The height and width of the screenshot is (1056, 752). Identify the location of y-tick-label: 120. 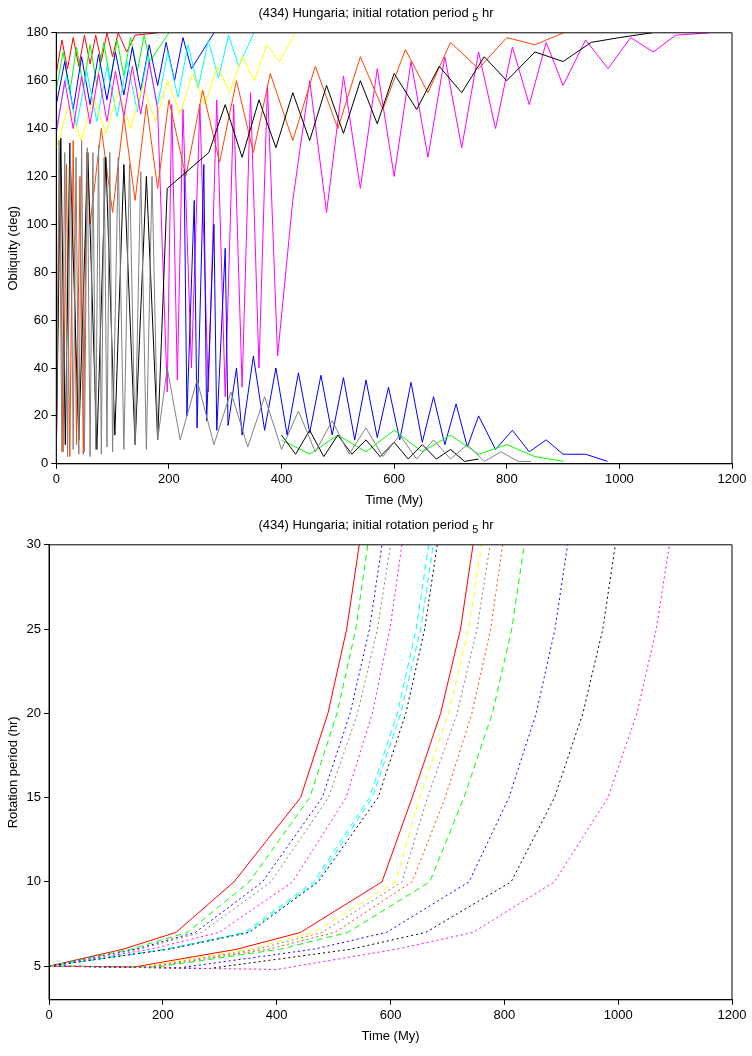
(37, 176).